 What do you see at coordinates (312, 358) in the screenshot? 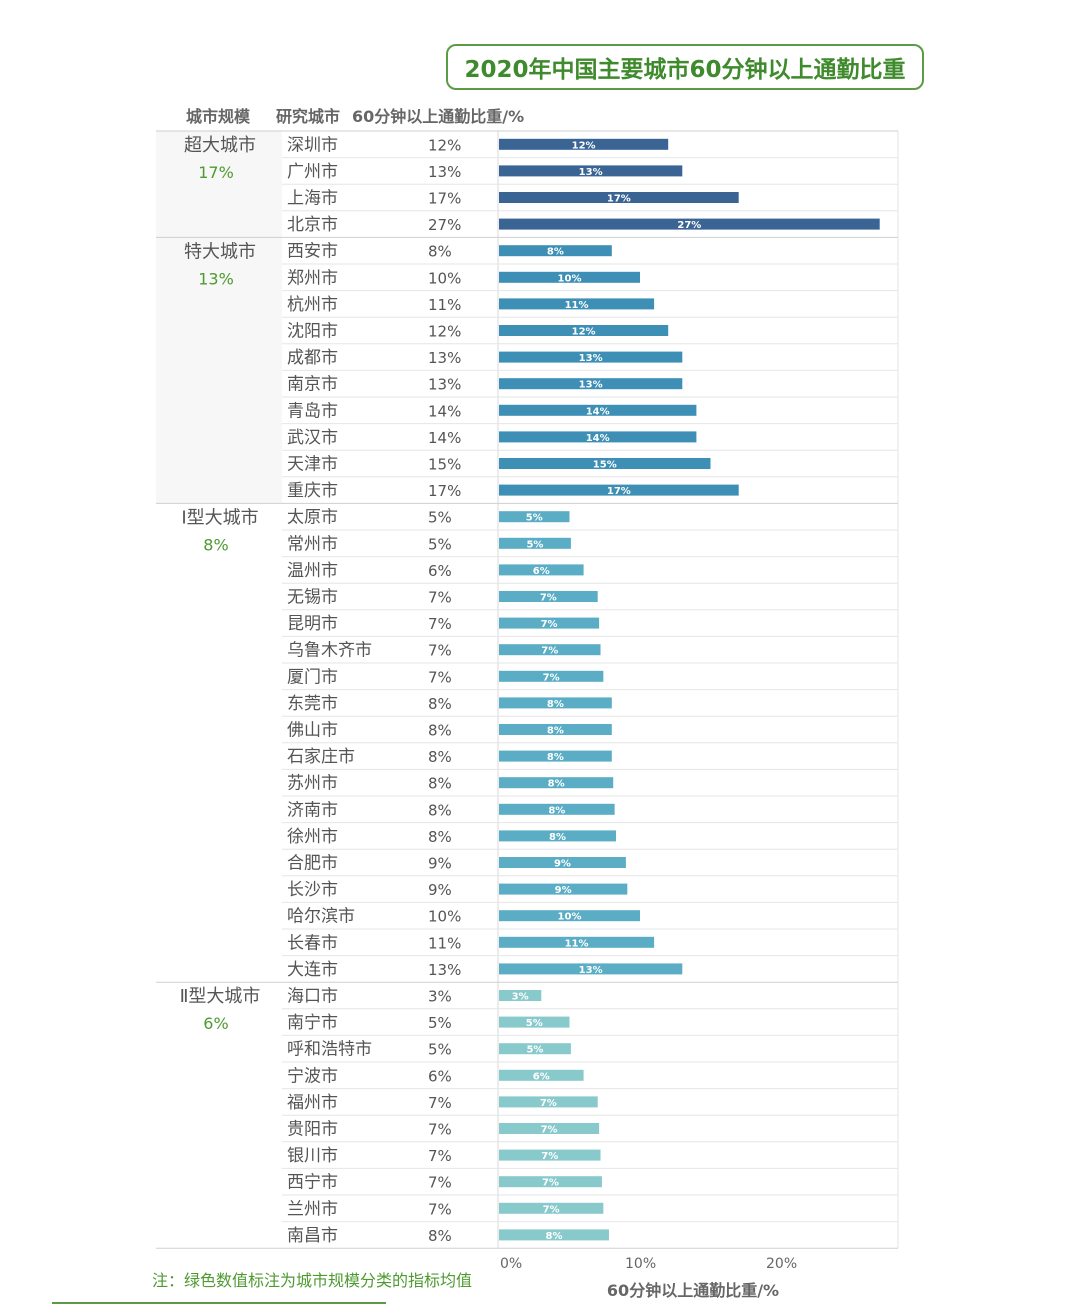
I see `city-name: 成都市` at bounding box center [312, 358].